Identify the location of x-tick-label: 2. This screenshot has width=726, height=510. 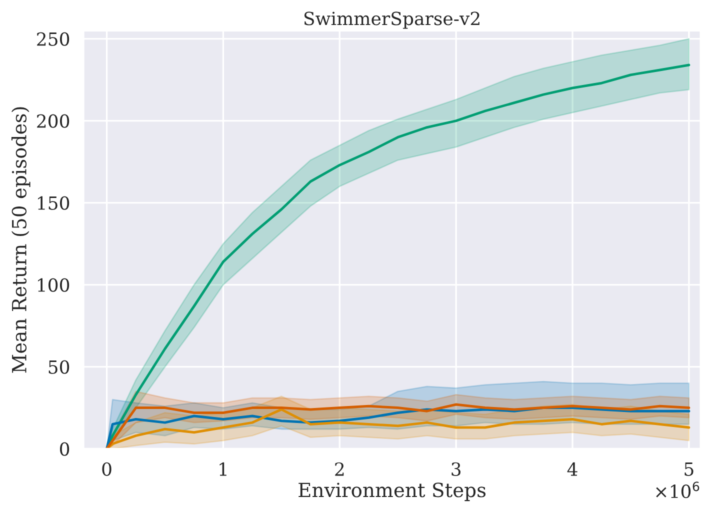
(339, 469).